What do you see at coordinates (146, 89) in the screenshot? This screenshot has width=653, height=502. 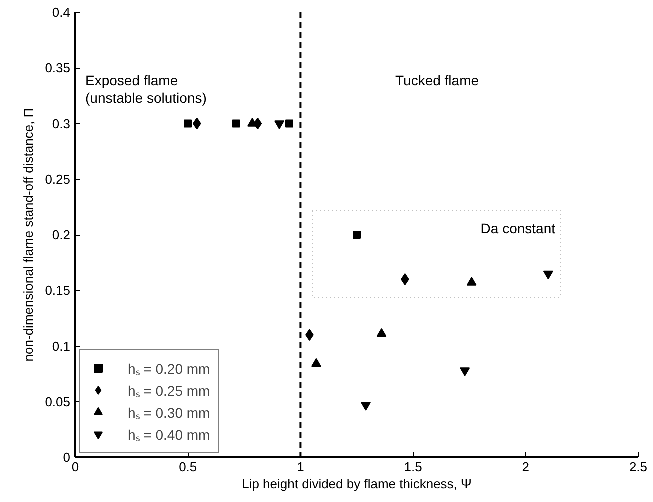 I see `annotation: Exposed flame (unstable solutions)` at bounding box center [146, 89].